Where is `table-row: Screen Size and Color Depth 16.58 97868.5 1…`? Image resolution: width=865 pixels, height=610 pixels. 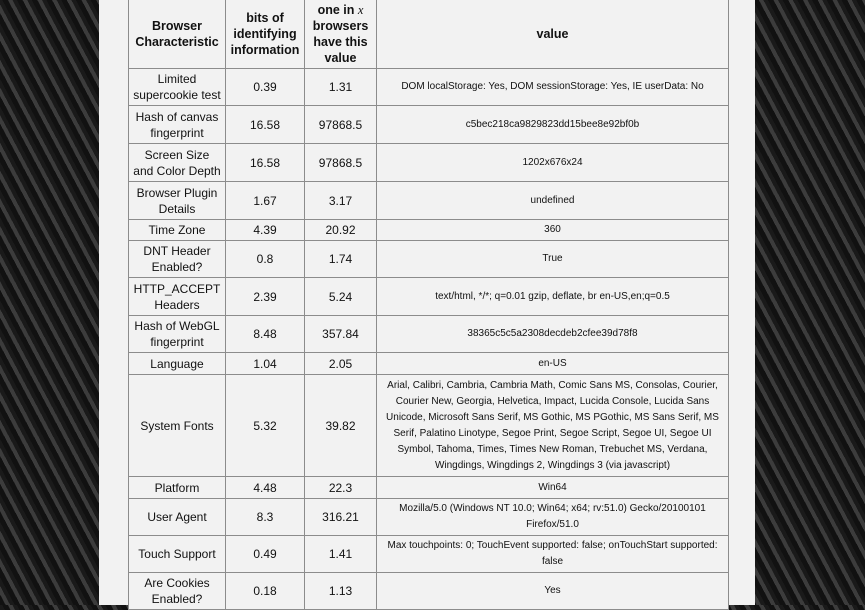 table-row: Screen Size and Color Depth 16.58 97868.5 1… is located at coordinates (428, 162).